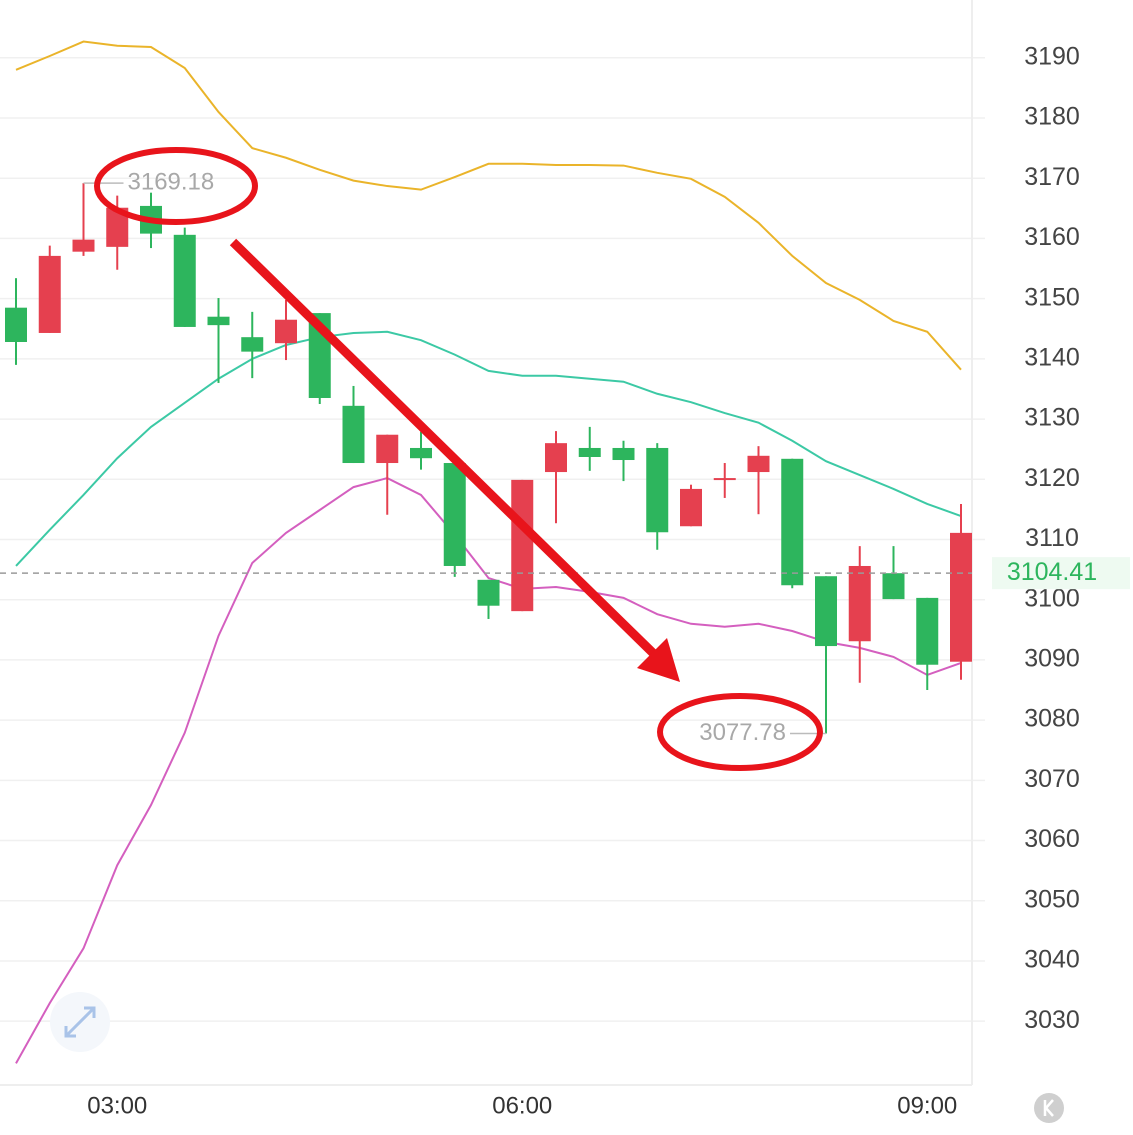 Image resolution: width=1133 pixels, height=1135 pixels. I want to click on y-tick-label: 3040, so click(1052, 960).